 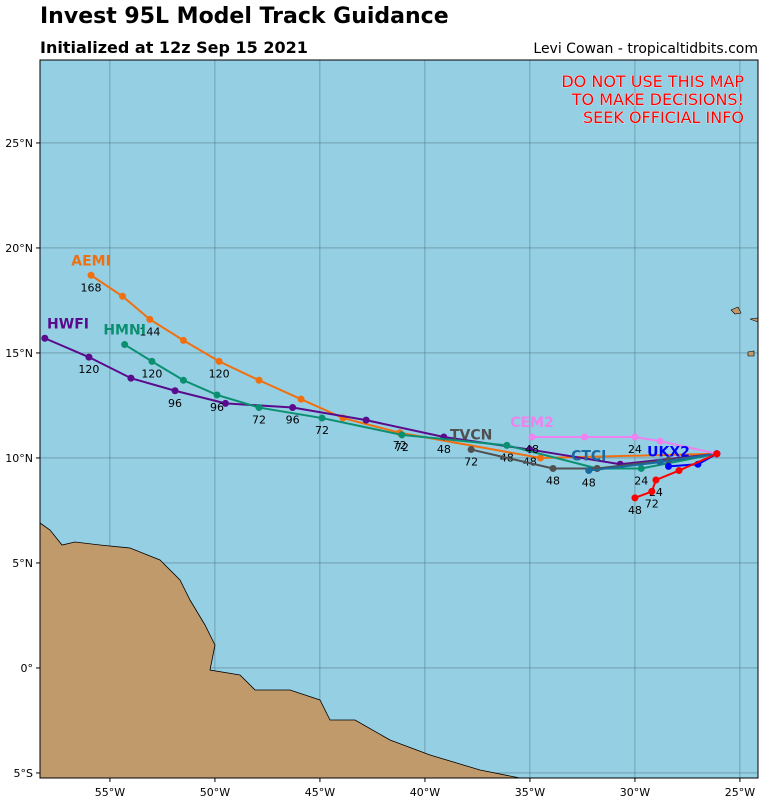 What do you see at coordinates (68, 324) in the screenshot?
I see `model-name: HWFI` at bounding box center [68, 324].